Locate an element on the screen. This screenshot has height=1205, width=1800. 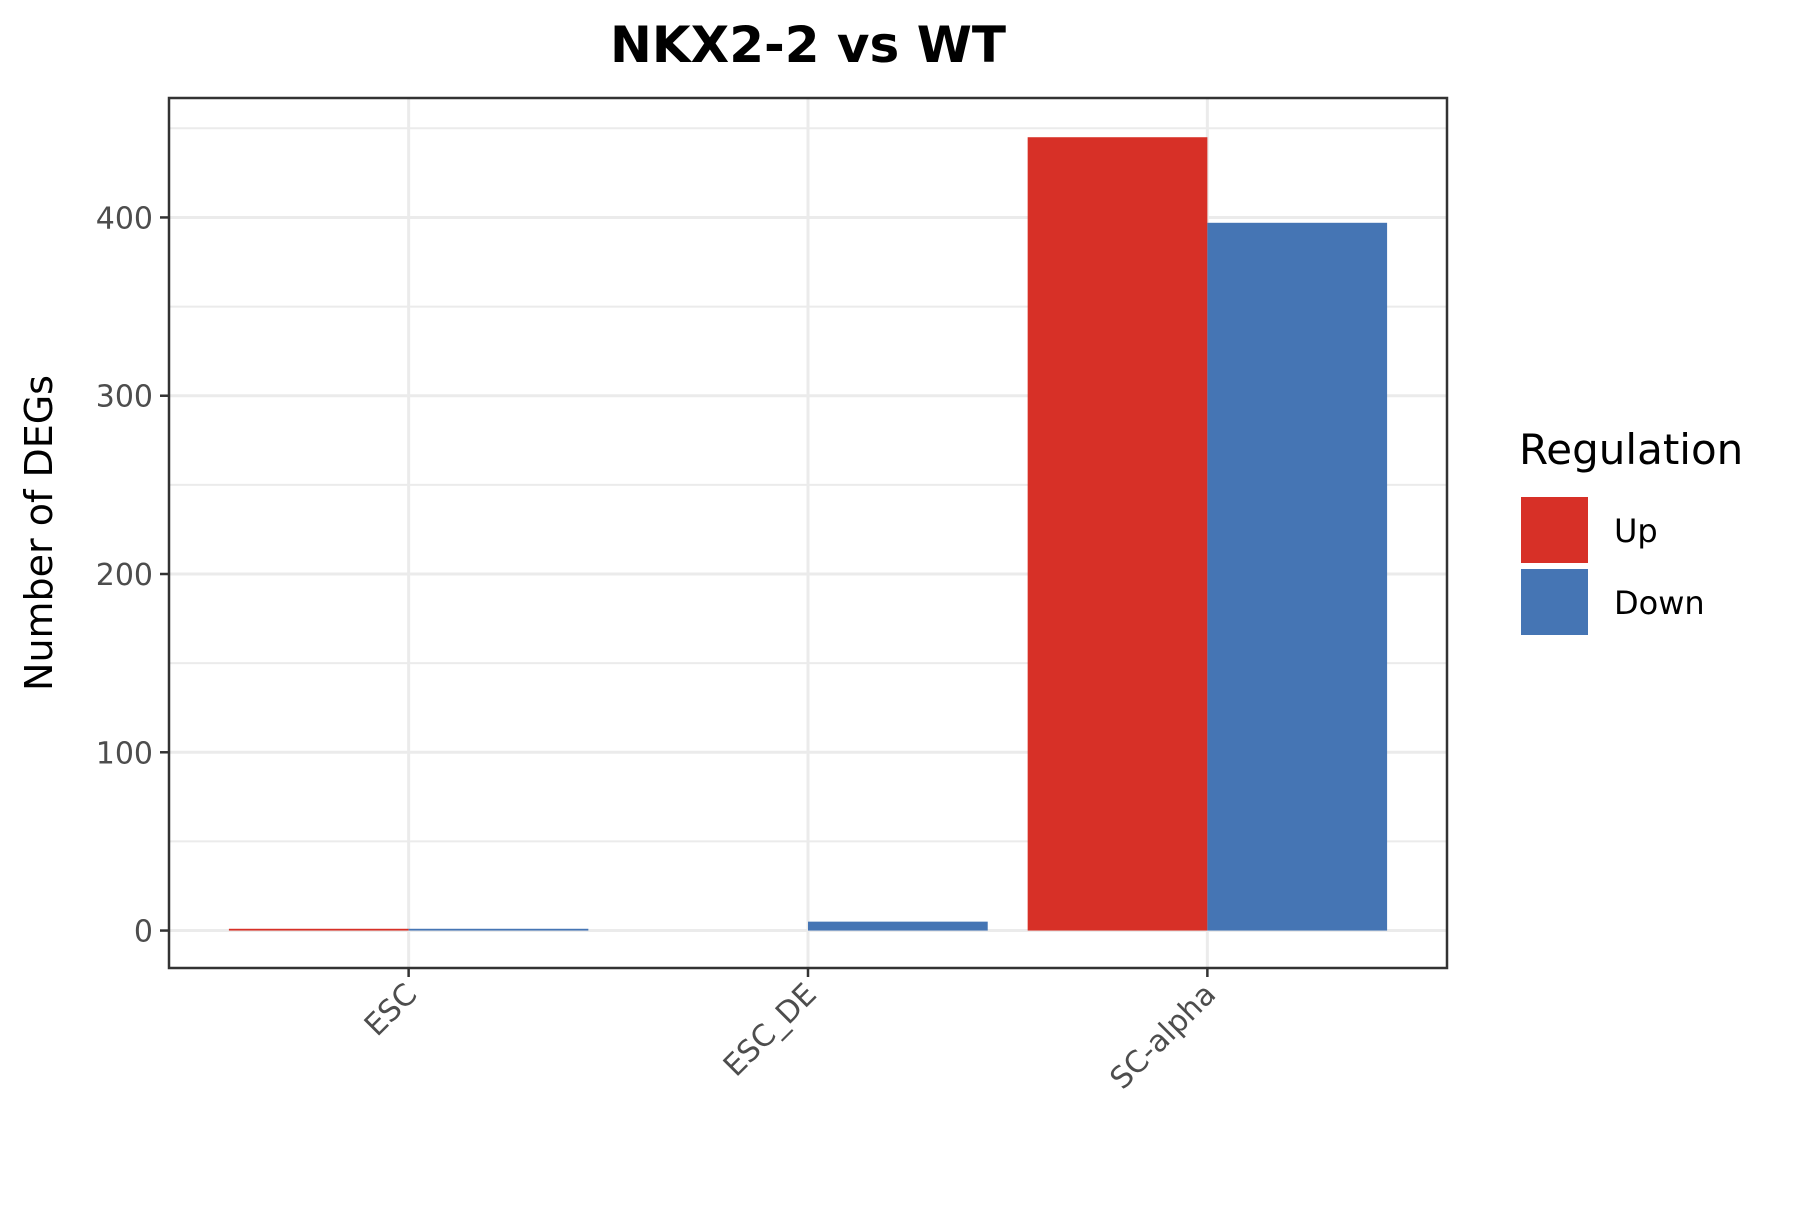
x-tick-label: ESC is located at coordinates (391, 1010).